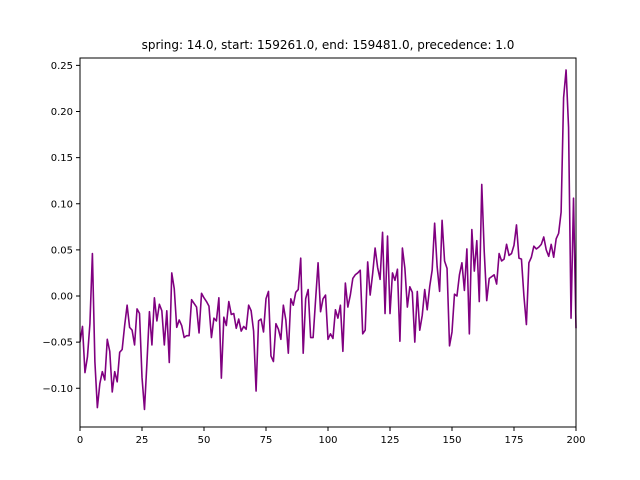 This screenshot has height=480, width=640. What do you see at coordinates (62, 158) in the screenshot?
I see `y-tick-label: 0.15` at bounding box center [62, 158].